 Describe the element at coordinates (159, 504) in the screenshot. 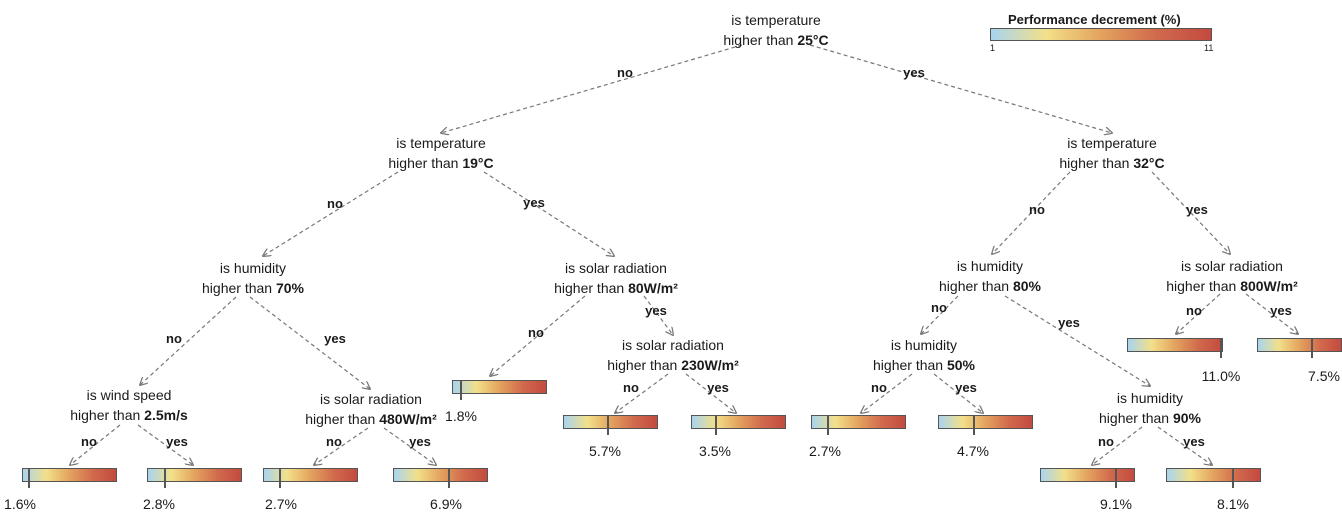

I see `leaf-value-label: 2.8%` at that location.